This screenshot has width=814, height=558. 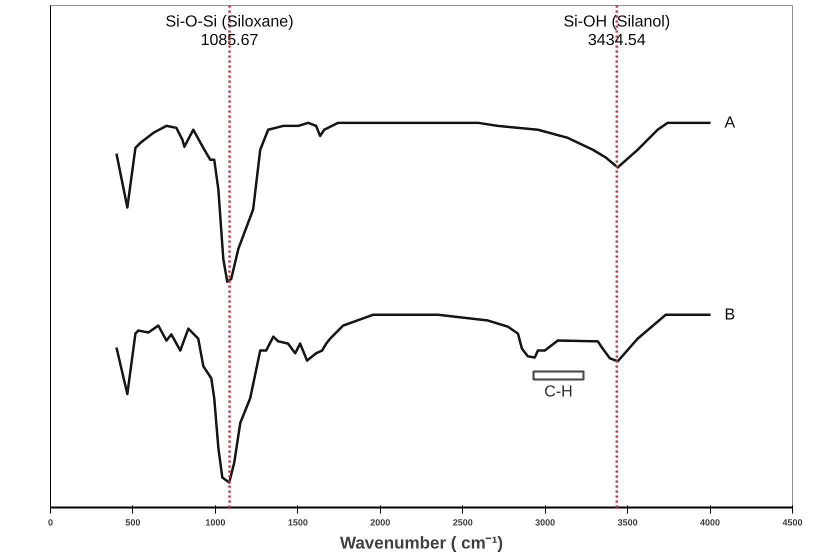 I want to click on x-tick-label: 4500, so click(x=792, y=523).